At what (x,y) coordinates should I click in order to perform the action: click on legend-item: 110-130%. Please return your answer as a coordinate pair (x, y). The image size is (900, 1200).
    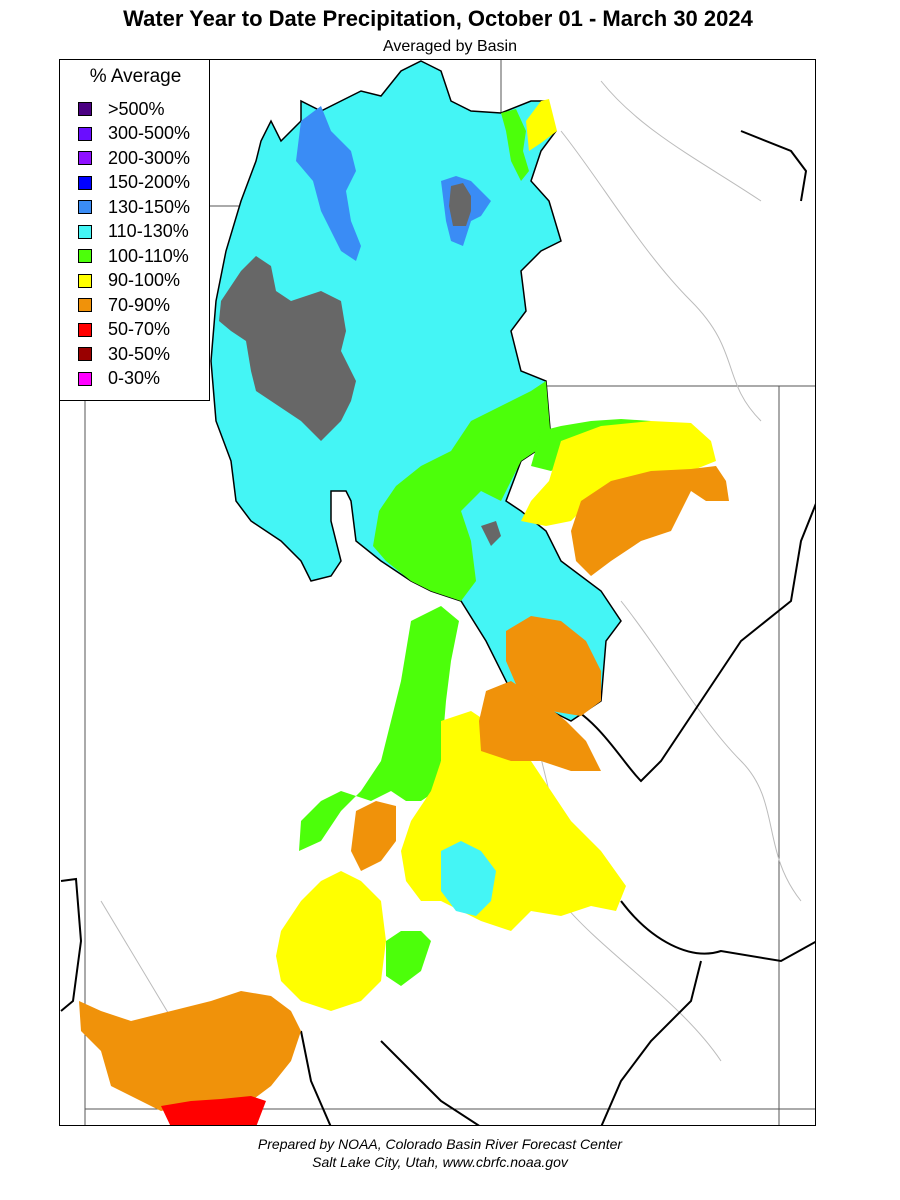
    Looking at the image, I should click on (133, 232).